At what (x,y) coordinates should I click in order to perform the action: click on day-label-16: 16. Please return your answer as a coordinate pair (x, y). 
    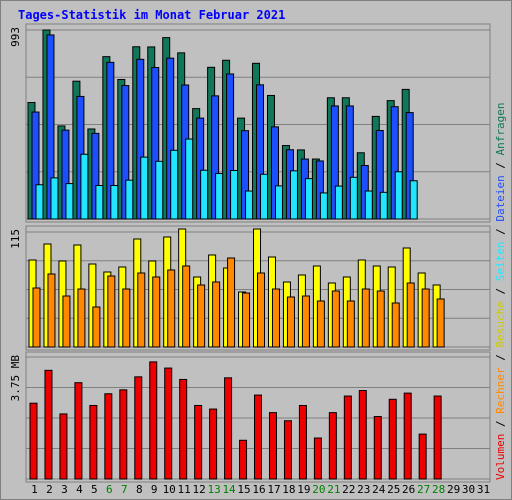
    Looking at the image, I should click on (258, 489).